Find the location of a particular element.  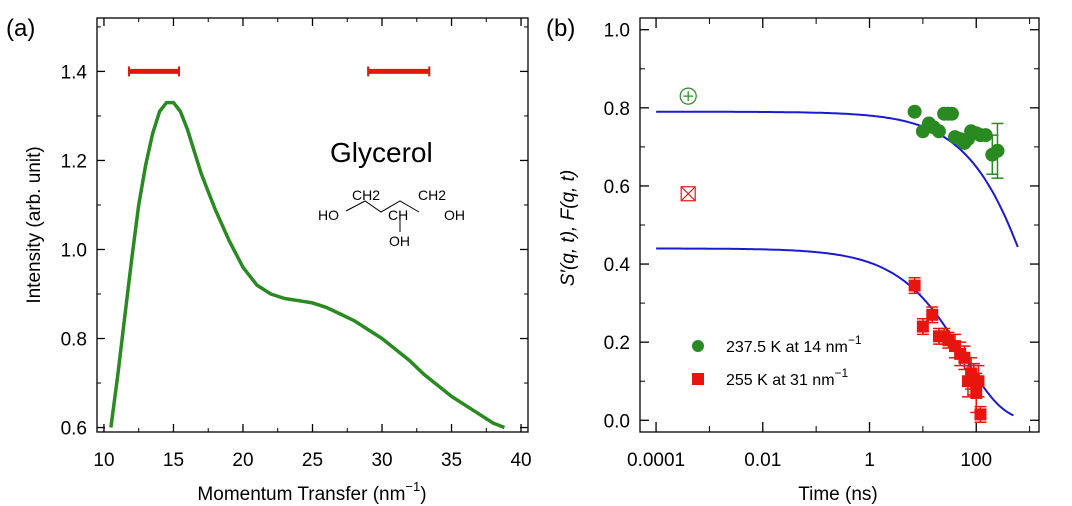

glycerol-structure: HO CH2 CH CH2 OH OH is located at coordinates (391, 218).